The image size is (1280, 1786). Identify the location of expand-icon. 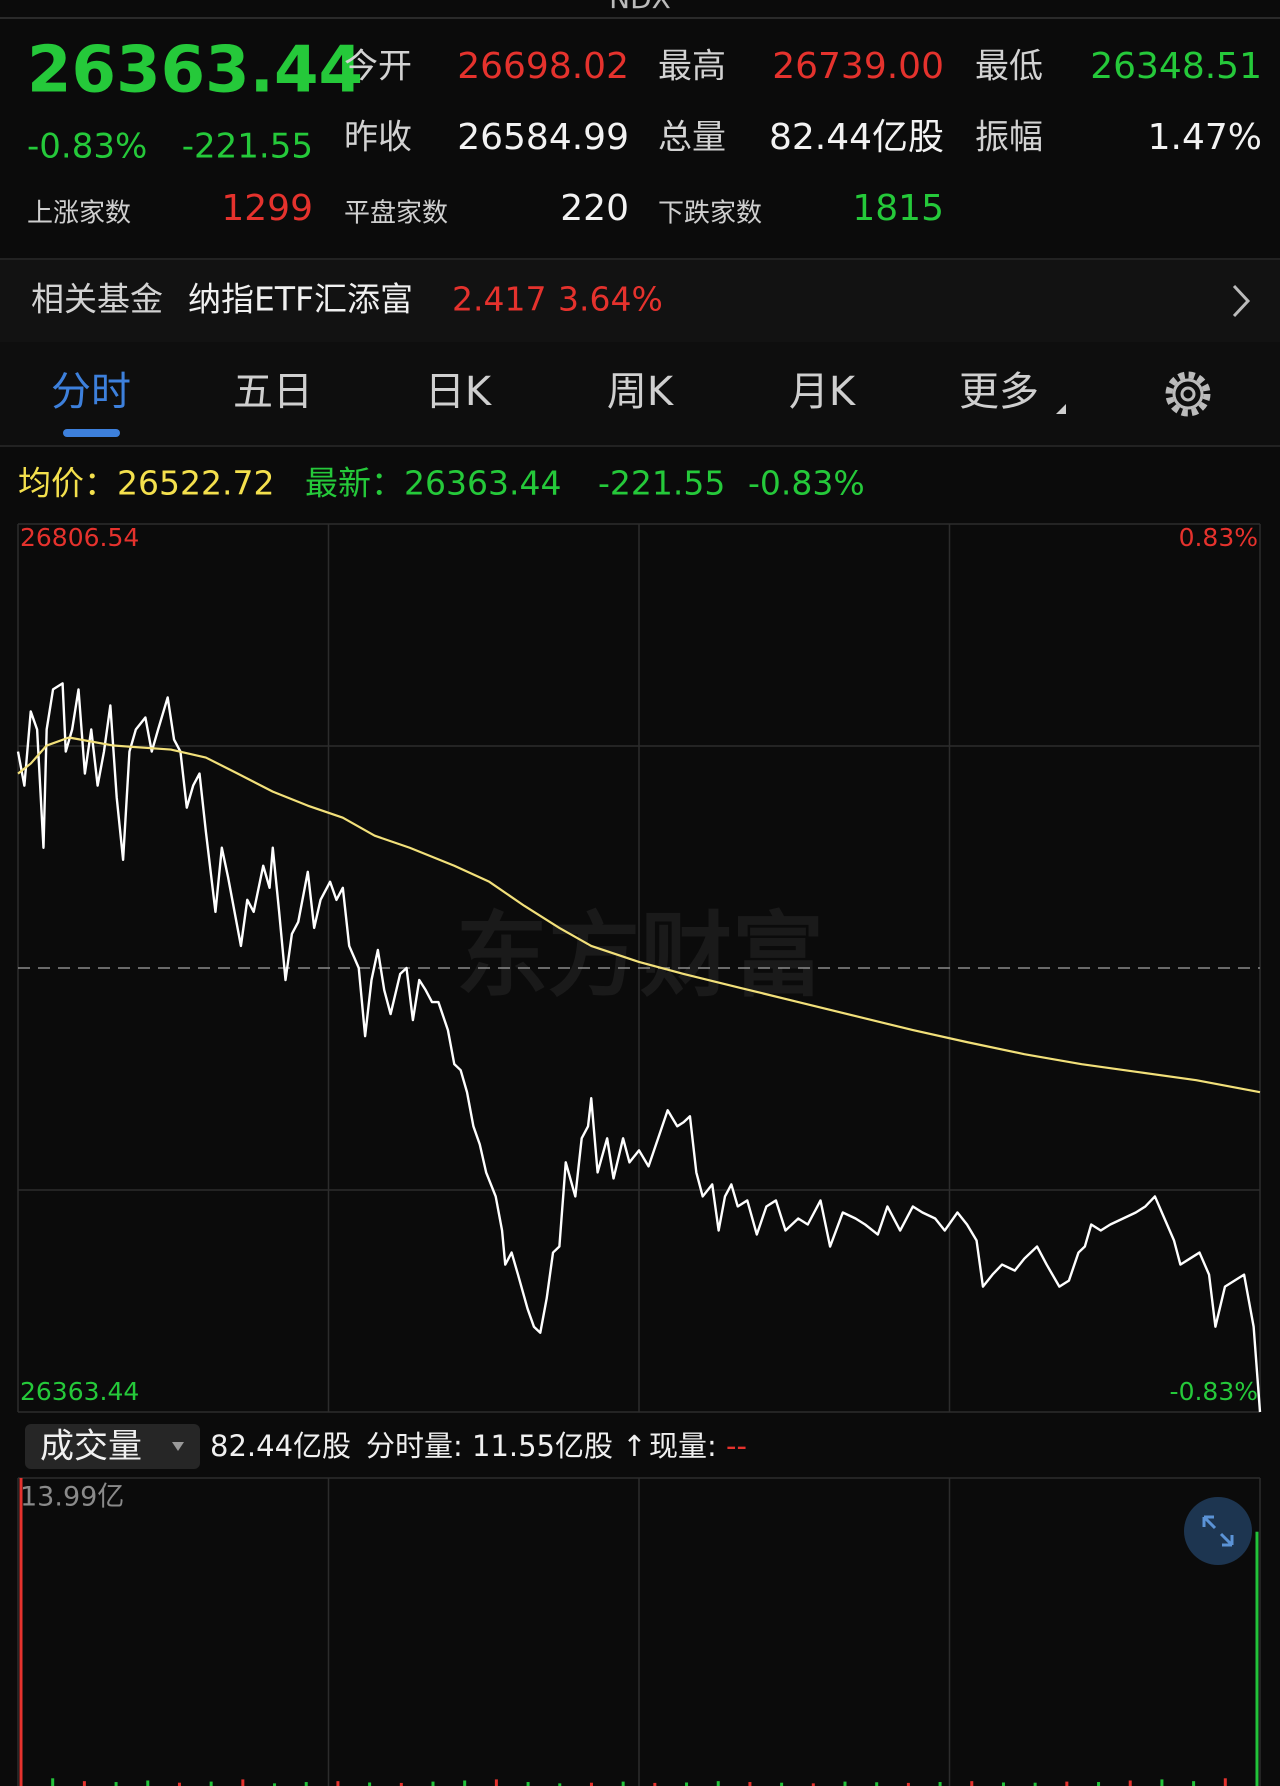
(1218, 1531).